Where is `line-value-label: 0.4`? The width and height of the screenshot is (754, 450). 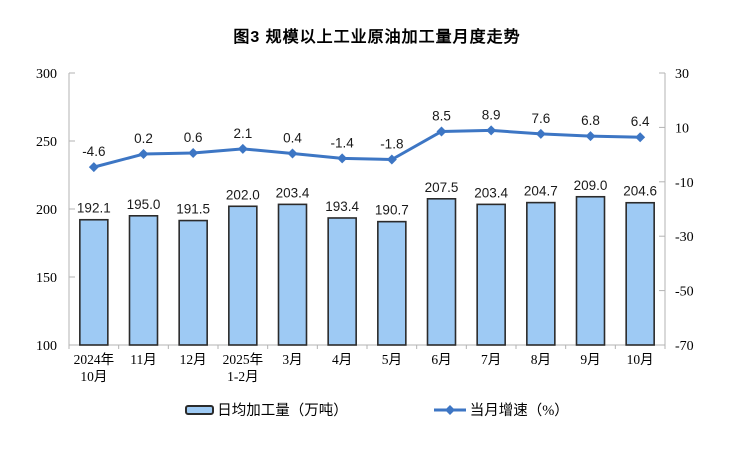
line-value-label: 0.4 is located at coordinates (292, 138).